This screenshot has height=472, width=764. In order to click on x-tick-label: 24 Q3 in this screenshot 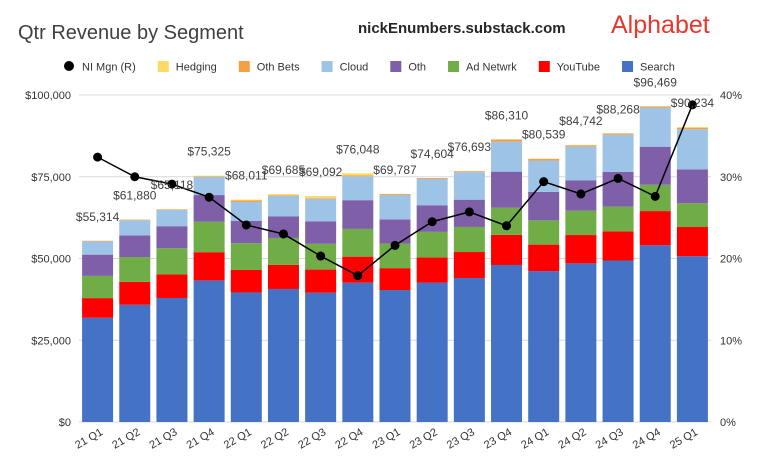, I will do `click(610, 438)`.